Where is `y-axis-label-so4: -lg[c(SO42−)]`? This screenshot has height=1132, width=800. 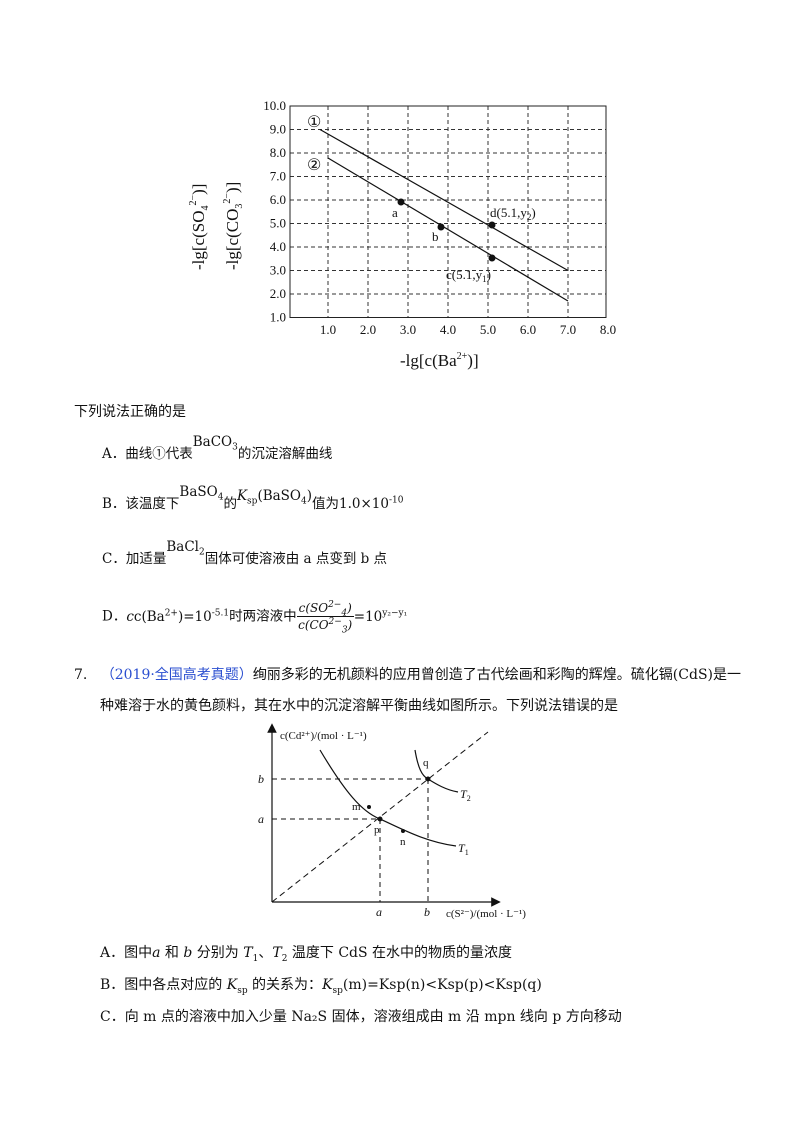 y-axis-label-so4: -lg[c(SO42−)] is located at coordinates (199, 227).